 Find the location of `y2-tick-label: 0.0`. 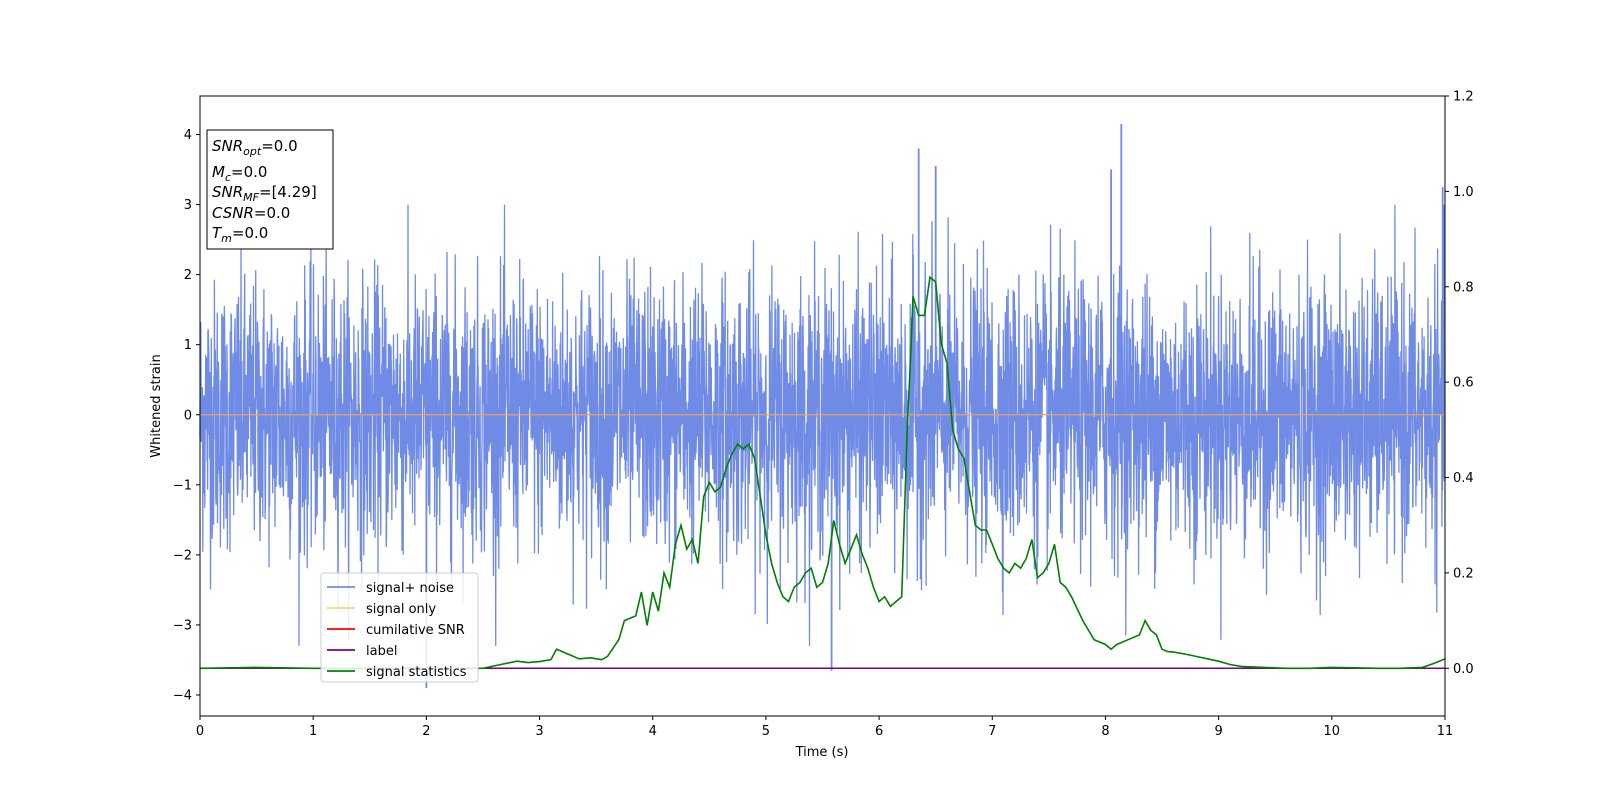

y2-tick-label: 0.0 is located at coordinates (1463, 669).